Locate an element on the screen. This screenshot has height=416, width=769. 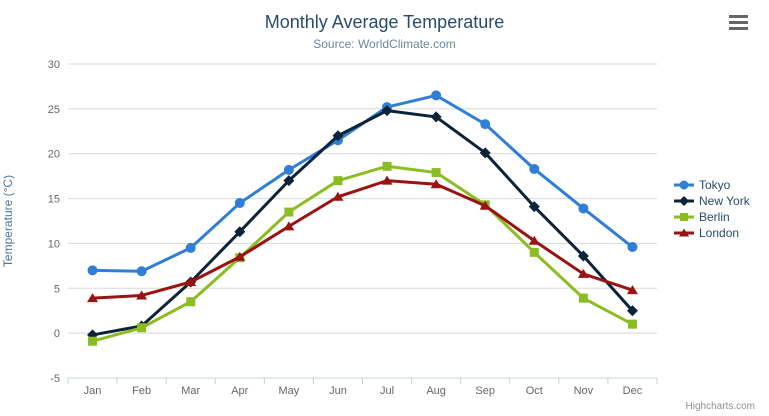
point-london-jun is located at coordinates (338, 196).